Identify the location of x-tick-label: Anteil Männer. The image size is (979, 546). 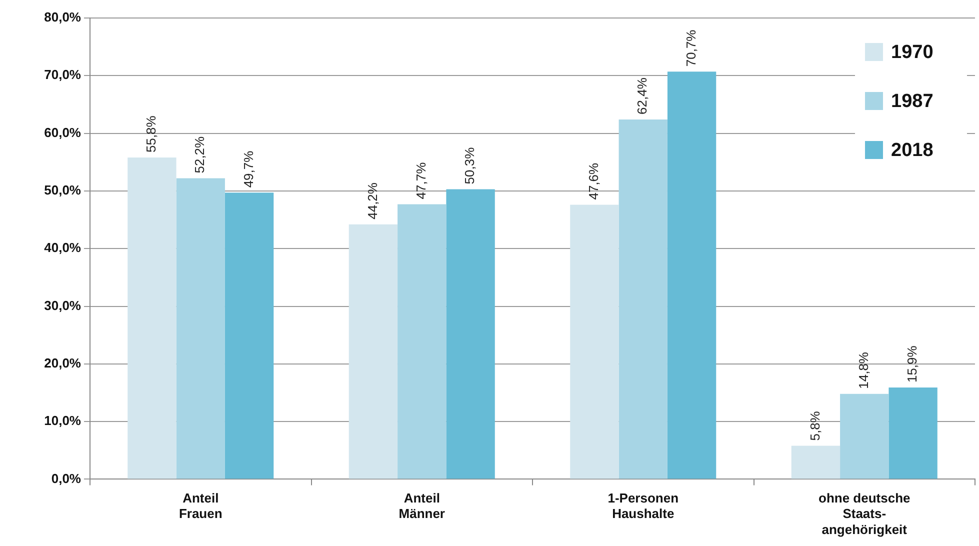
(421, 506).